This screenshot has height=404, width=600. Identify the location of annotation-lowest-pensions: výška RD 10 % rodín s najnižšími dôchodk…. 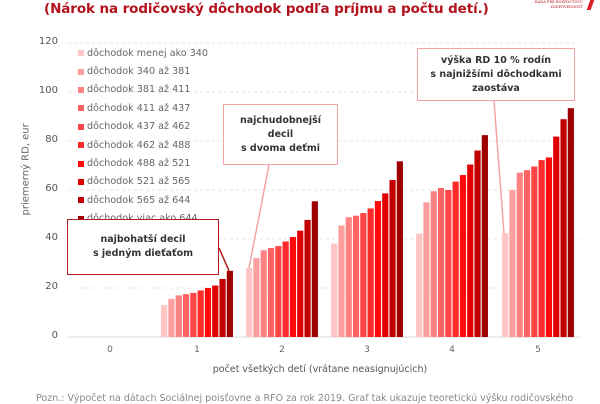
(496, 74).